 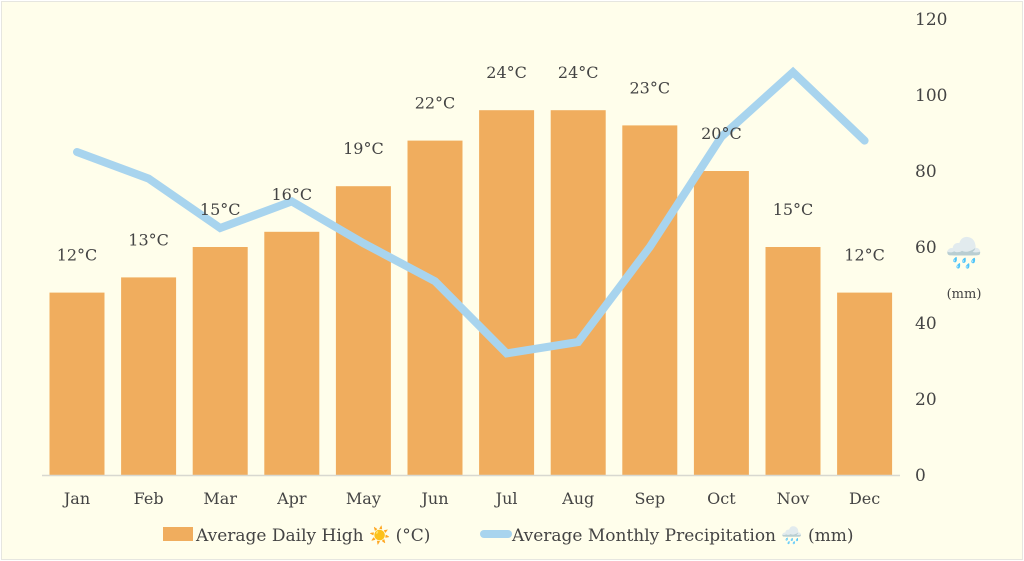 What do you see at coordinates (931, 20) in the screenshot?
I see `y-tick-120: 120` at bounding box center [931, 20].